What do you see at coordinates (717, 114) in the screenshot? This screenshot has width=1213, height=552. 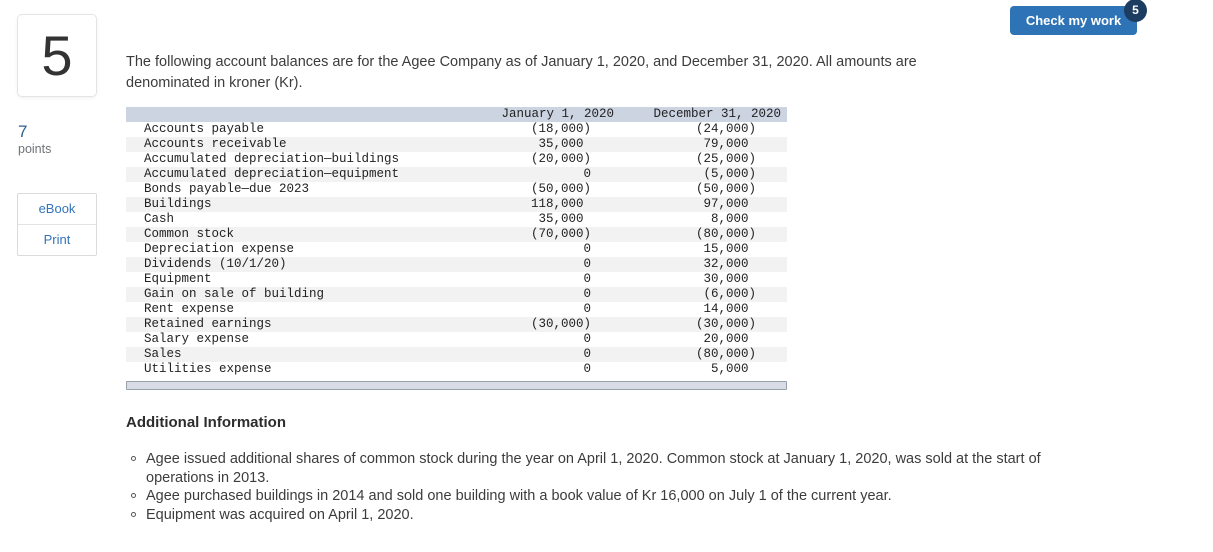 I see `column-header-december: December 31, 2020` at bounding box center [717, 114].